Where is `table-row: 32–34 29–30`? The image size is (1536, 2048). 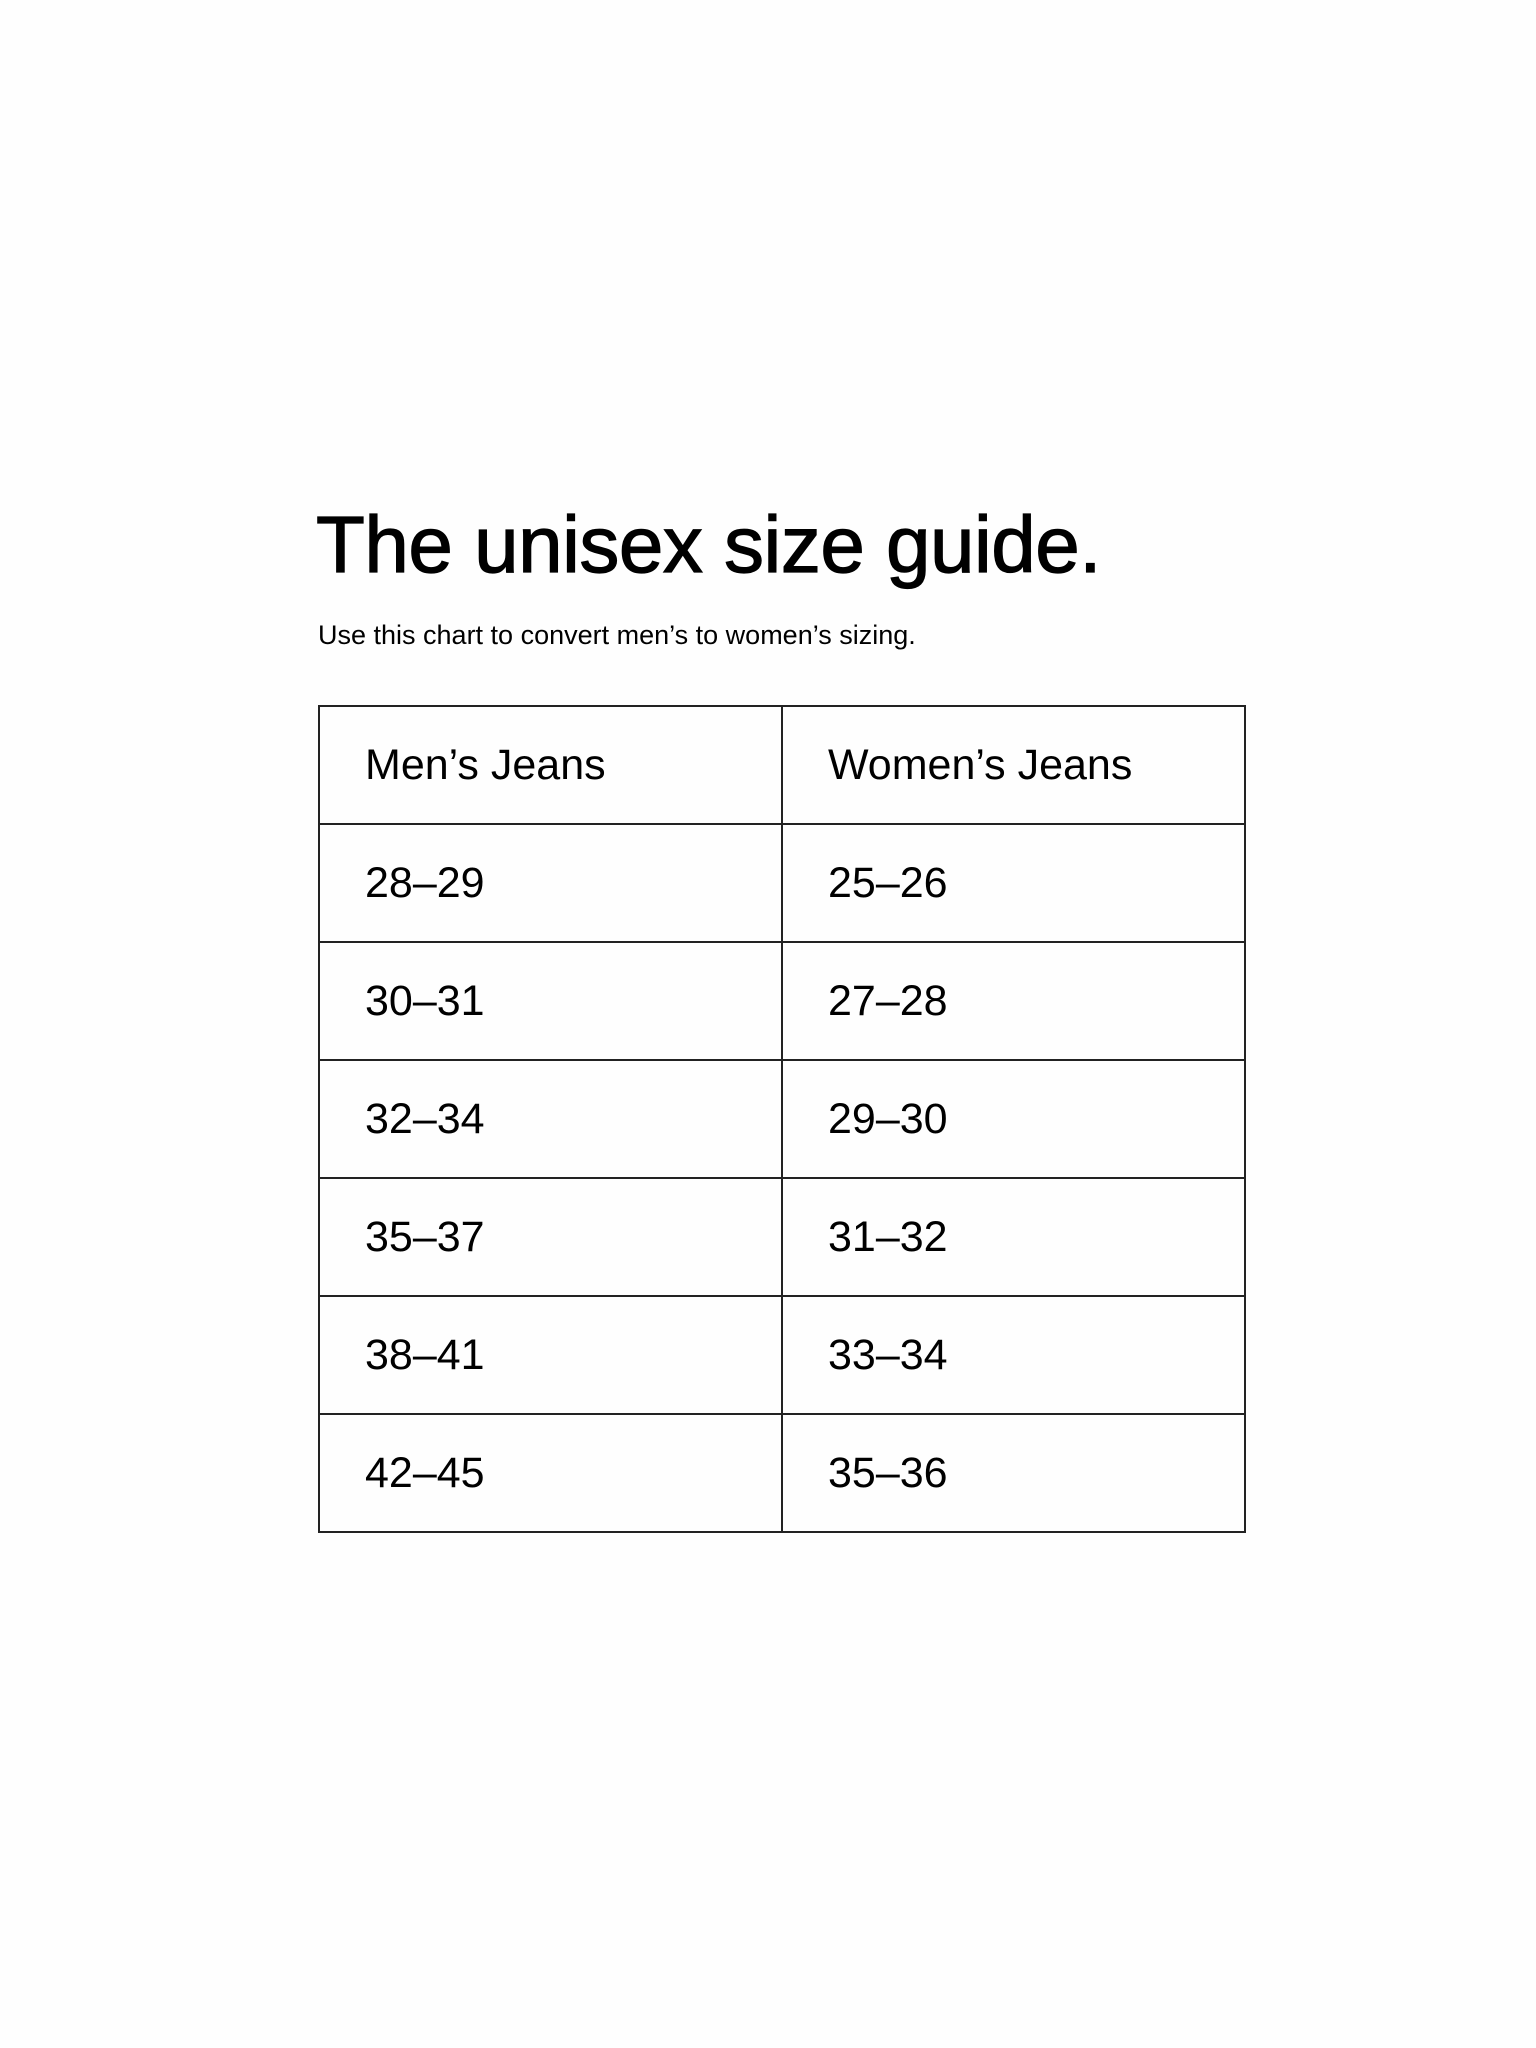 table-row: 32–34 29–30 is located at coordinates (782, 1119).